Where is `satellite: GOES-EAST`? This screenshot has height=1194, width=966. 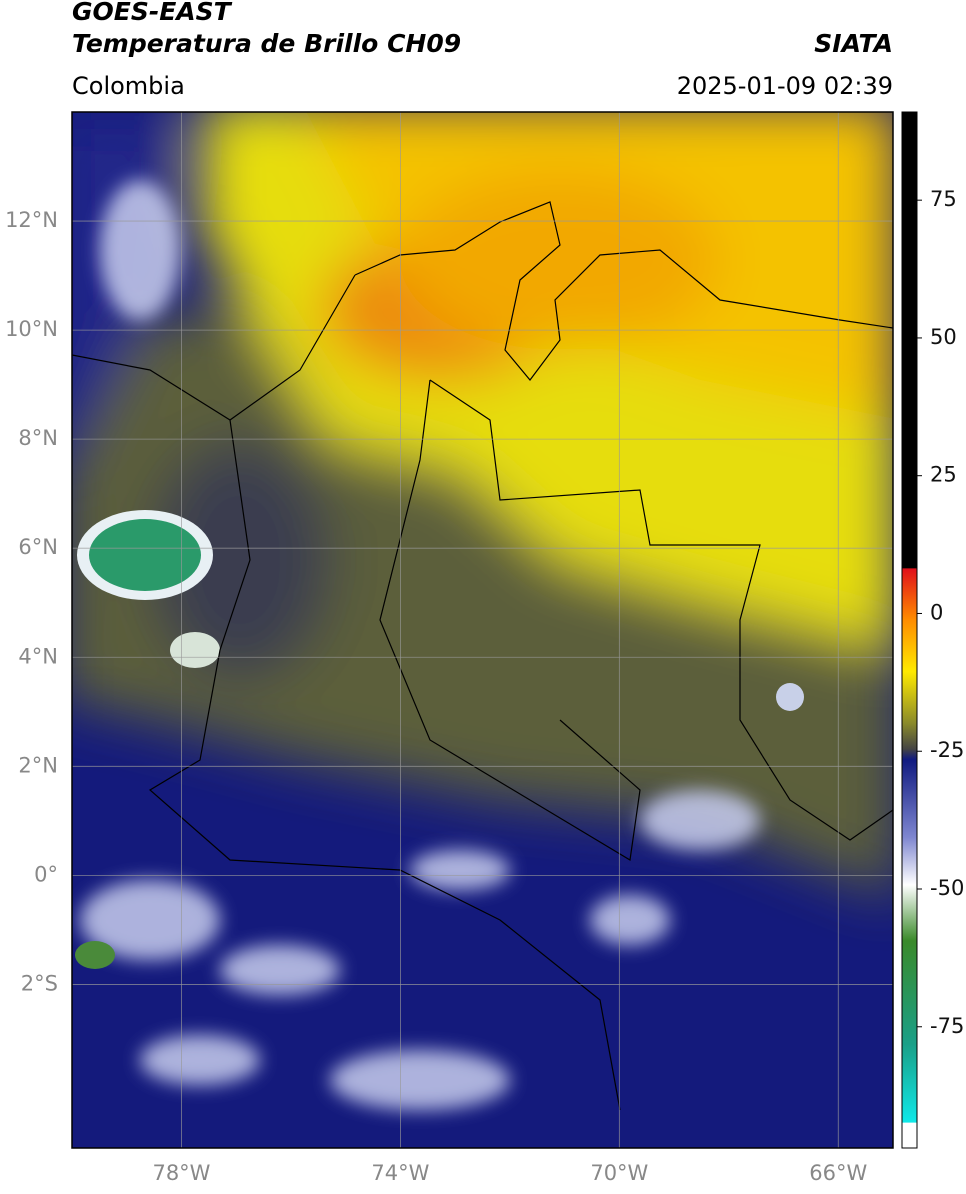 satellite: GOES-EAST is located at coordinates (152, 13).